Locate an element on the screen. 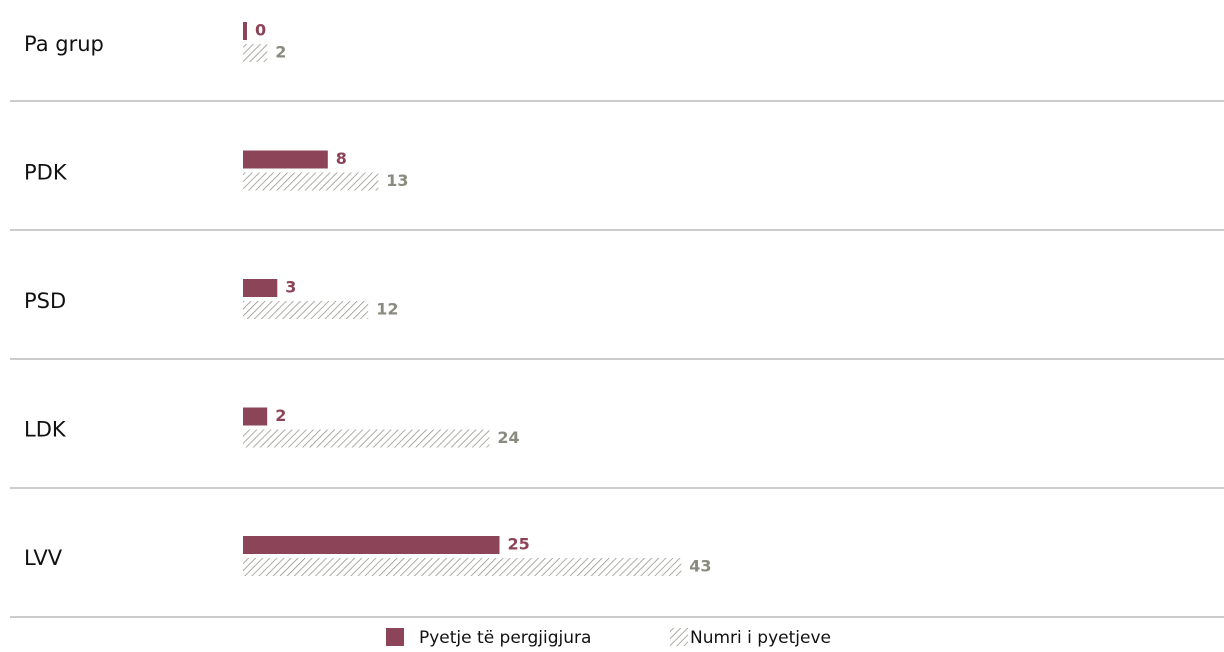 Image resolution: width=1224 pixels, height=652 pixels. category-label: PSD is located at coordinates (45, 301).